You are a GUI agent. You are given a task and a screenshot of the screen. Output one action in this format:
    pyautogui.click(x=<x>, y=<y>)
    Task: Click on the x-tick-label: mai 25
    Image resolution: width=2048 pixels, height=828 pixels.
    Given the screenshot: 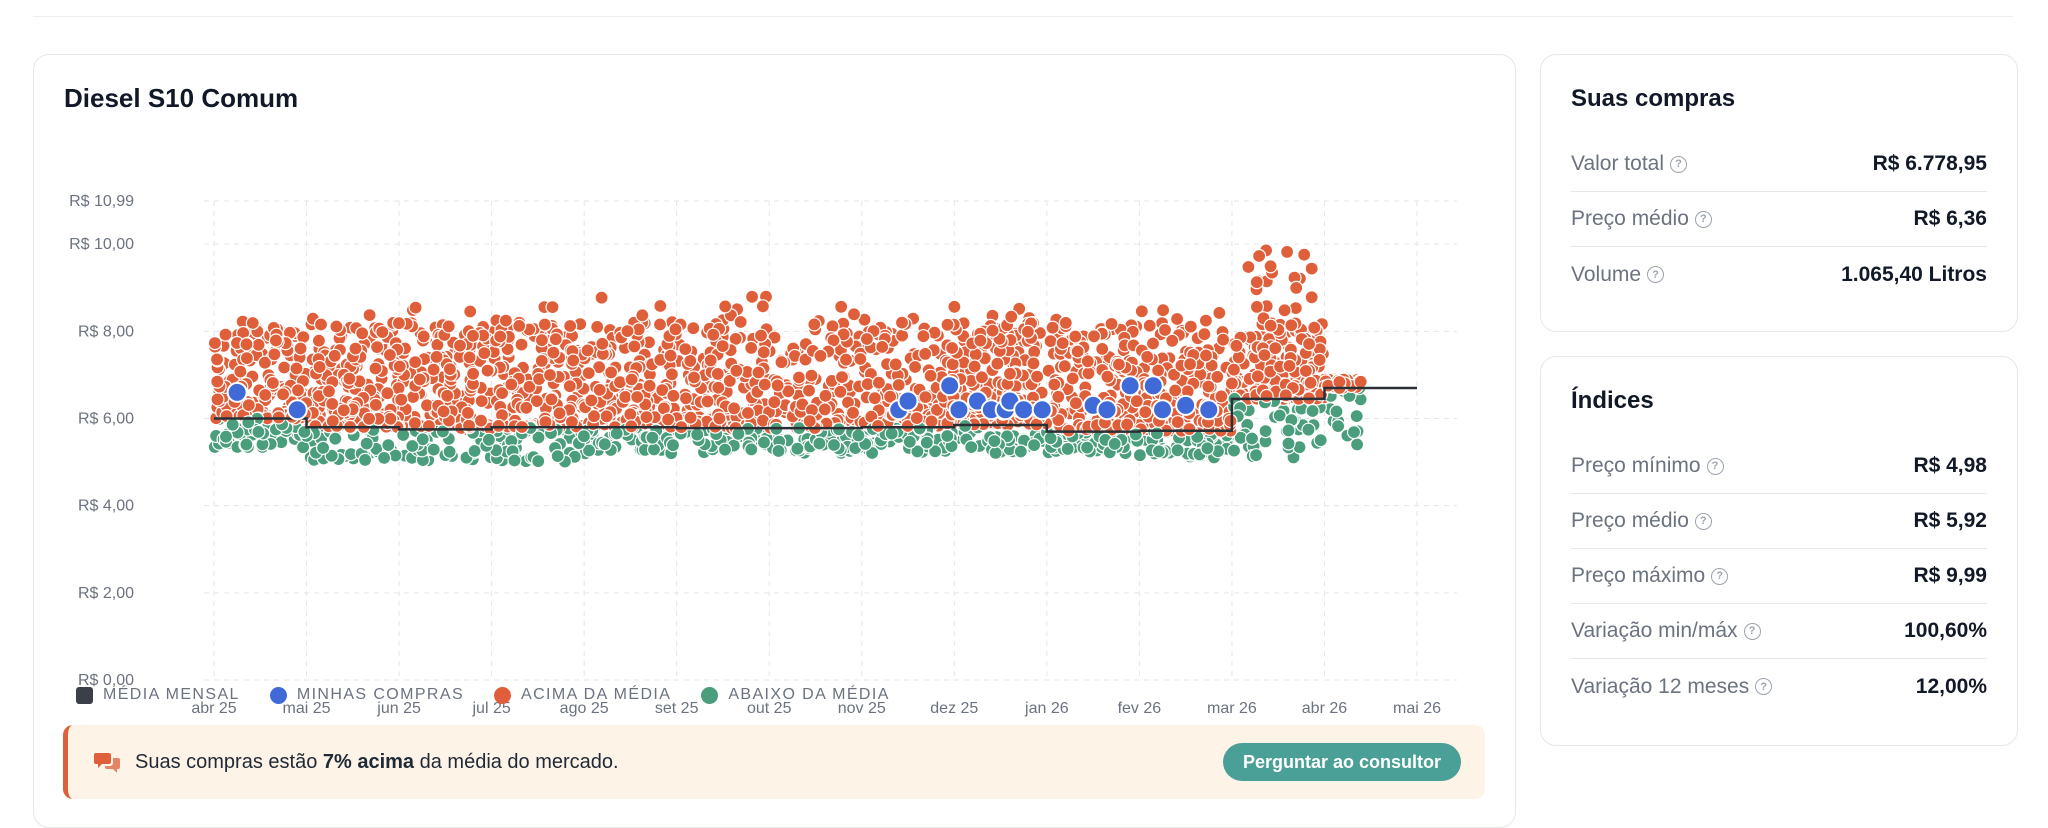 What is the action you would take?
    pyautogui.click(x=307, y=708)
    